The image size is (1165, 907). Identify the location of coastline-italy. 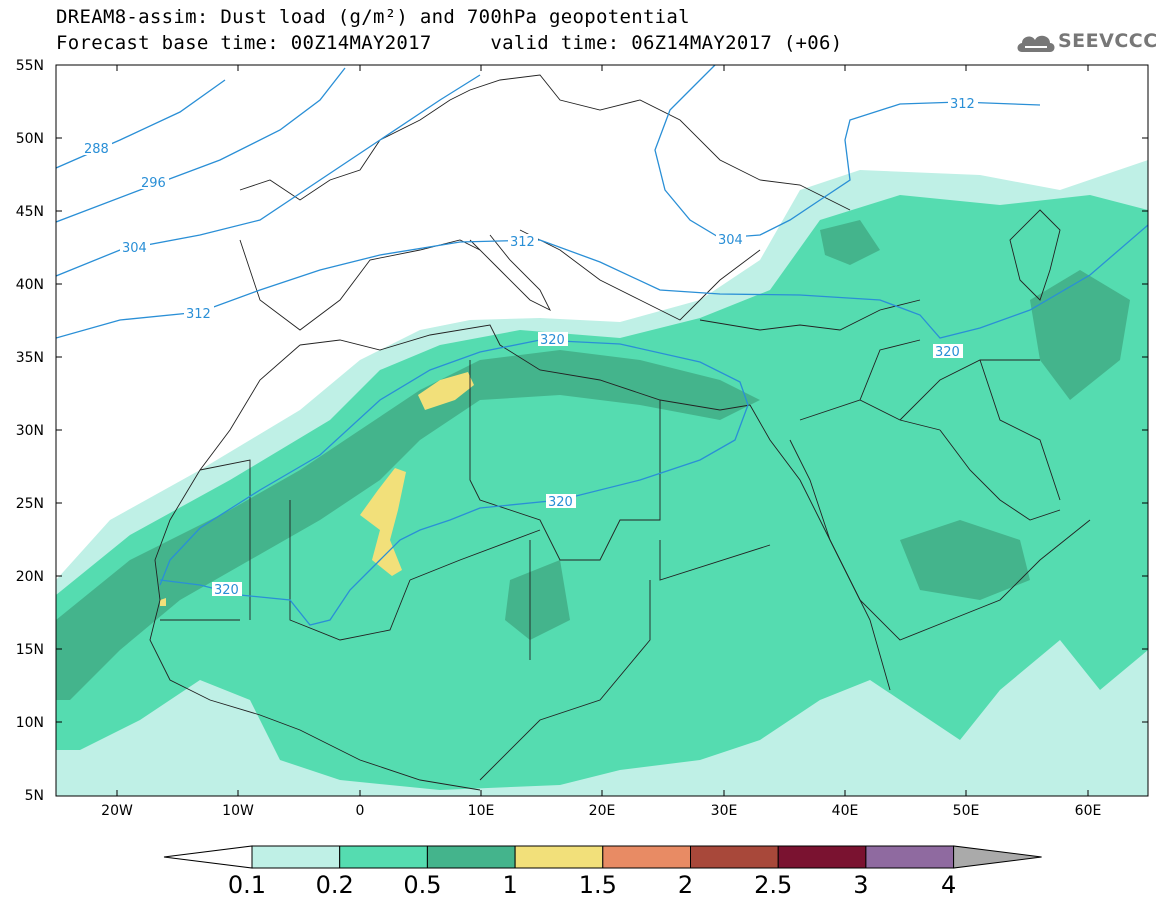
(510, 273).